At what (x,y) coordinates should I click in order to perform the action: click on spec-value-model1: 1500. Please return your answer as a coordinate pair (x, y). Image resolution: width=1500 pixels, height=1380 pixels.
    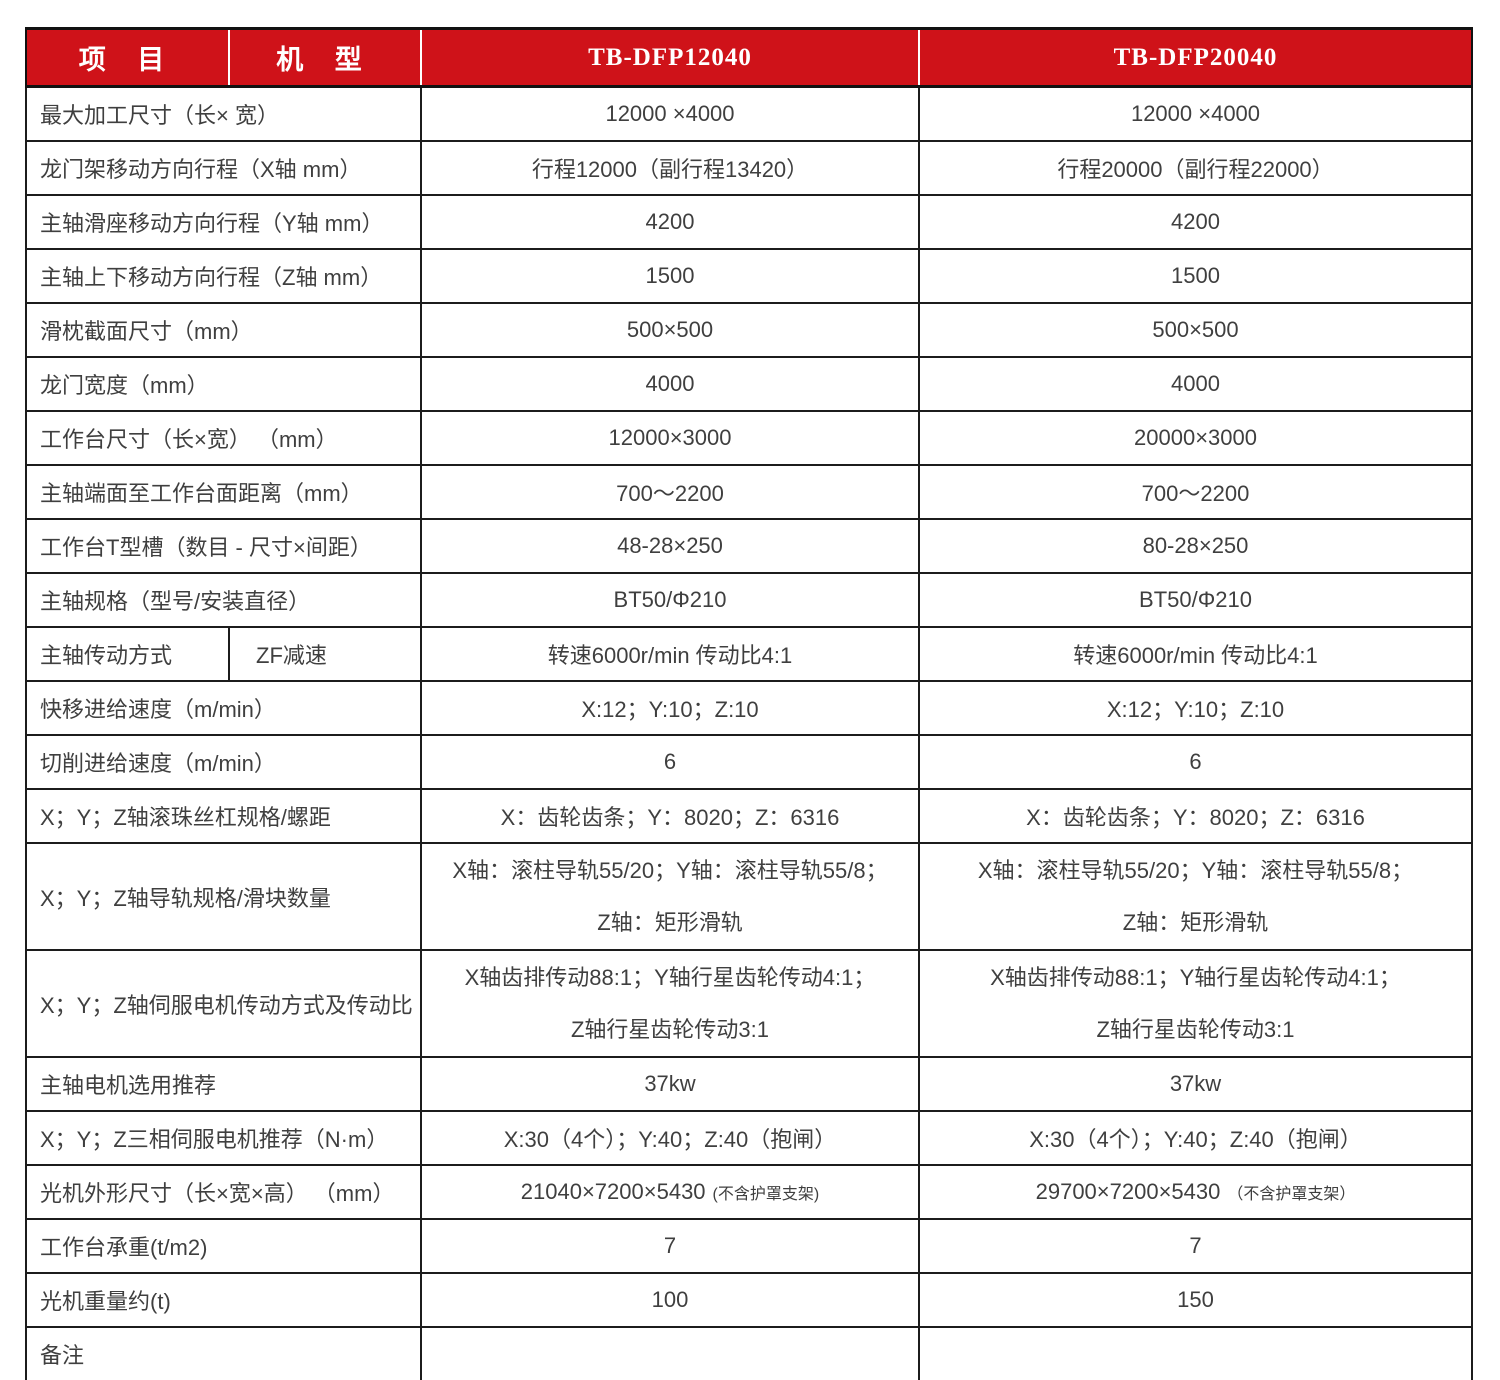
    Looking at the image, I should click on (670, 276).